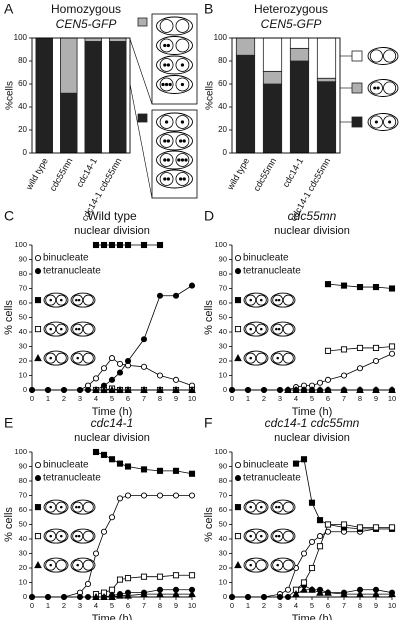 The image size is (400, 620). What do you see at coordinates (209, 317) in the screenshot?
I see `y-axis-label: % cells` at bounding box center [209, 317].